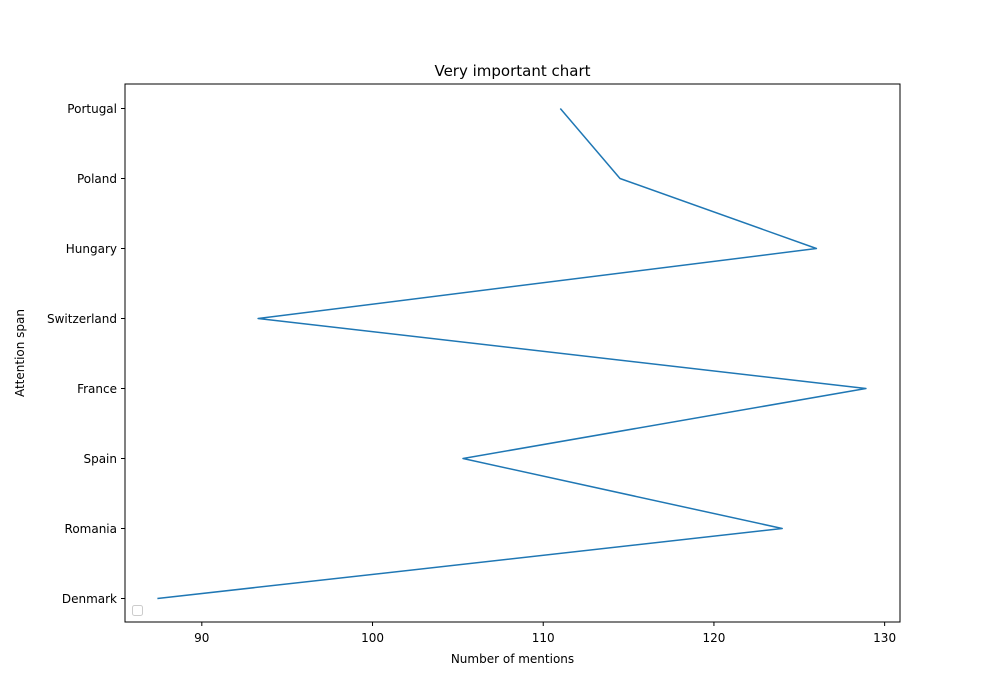  Describe the element at coordinates (512, 71) in the screenshot. I see `chart-title: Very important chart` at that location.